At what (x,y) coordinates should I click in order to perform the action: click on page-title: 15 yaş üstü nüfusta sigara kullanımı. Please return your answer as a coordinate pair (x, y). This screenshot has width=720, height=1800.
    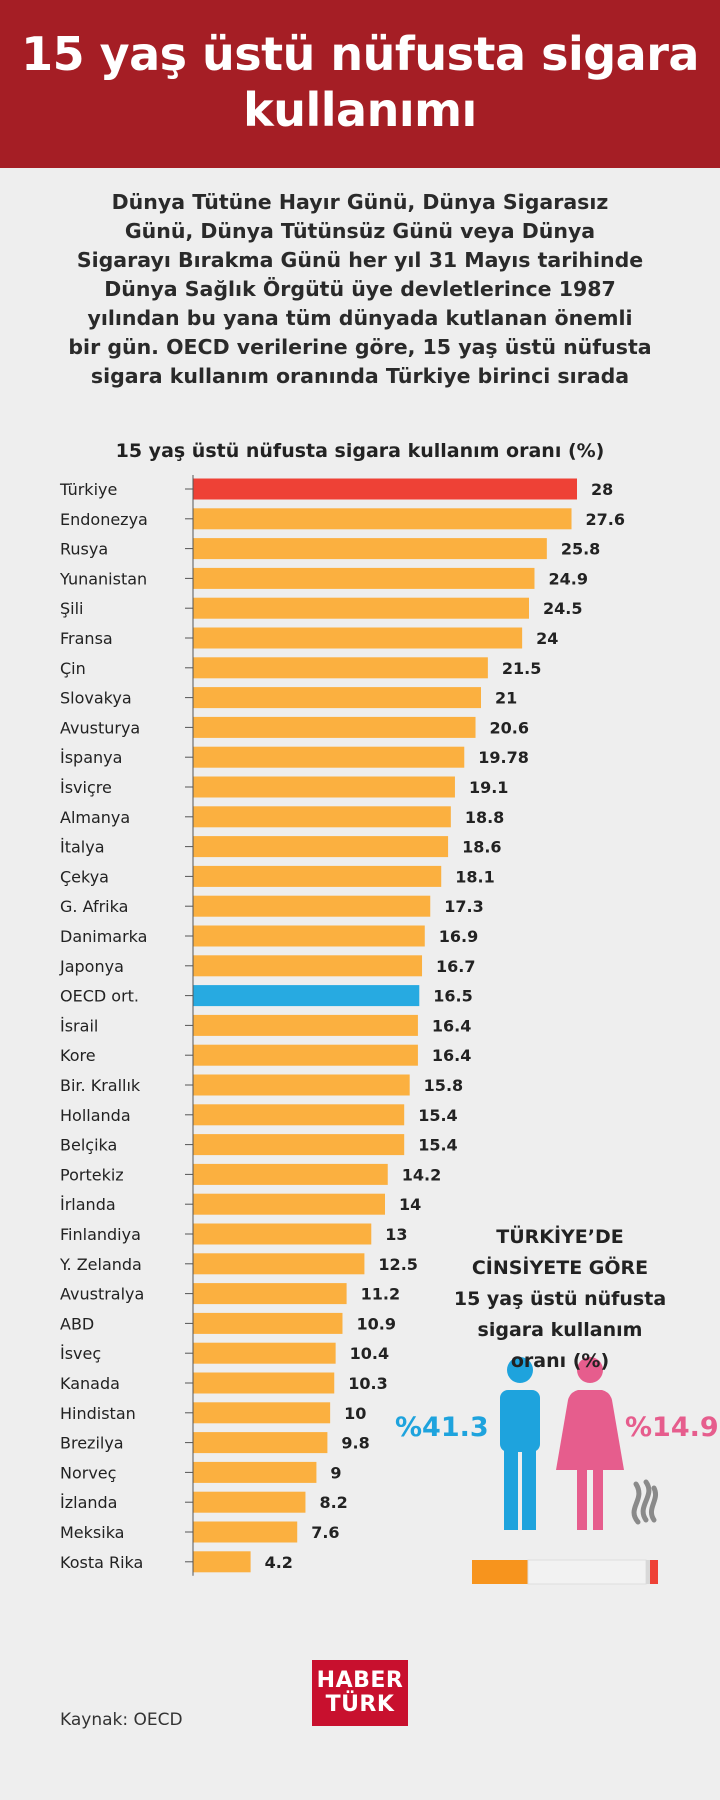
    Looking at the image, I should click on (360, 82).